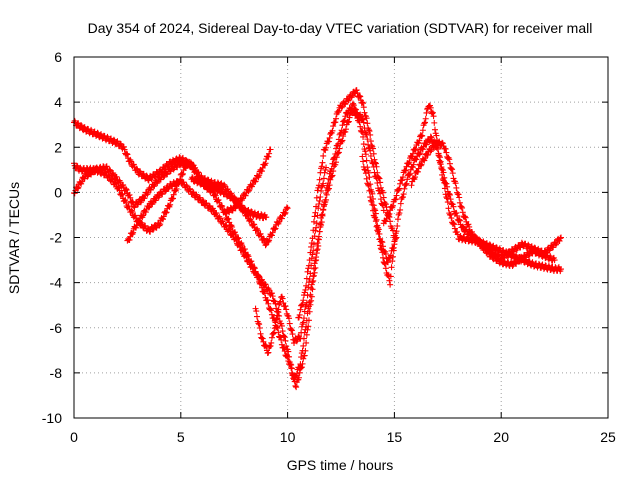 This screenshot has width=640, height=480. What do you see at coordinates (340, 465) in the screenshot?
I see `x-axis-label: GPS time / hours` at bounding box center [340, 465].